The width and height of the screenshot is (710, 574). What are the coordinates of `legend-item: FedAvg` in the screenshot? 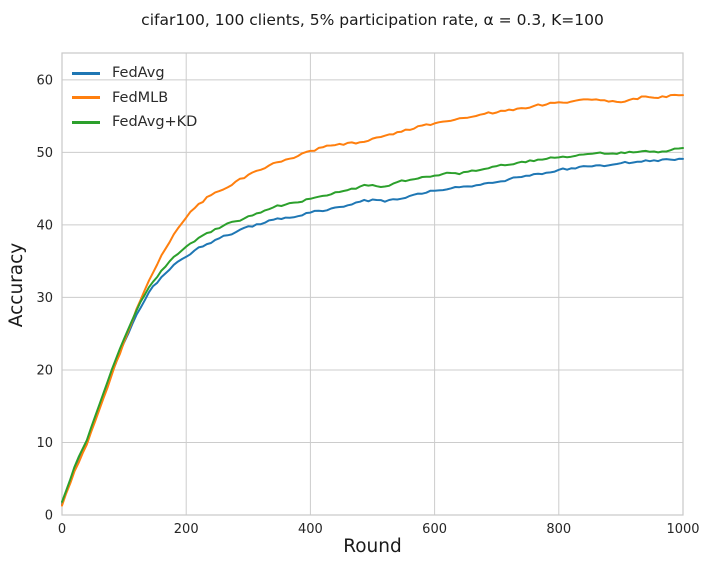 It's located at (134, 73).